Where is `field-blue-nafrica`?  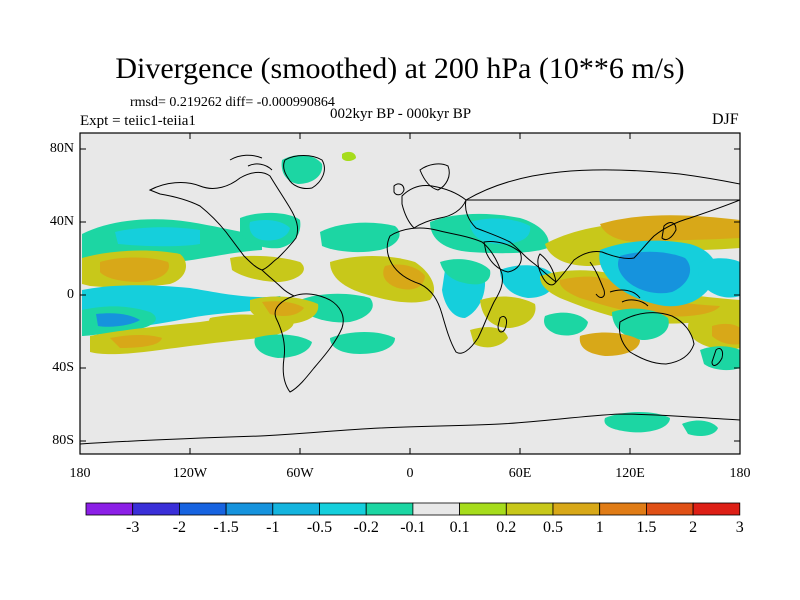 field-blue-nafrica is located at coordinates (500, 231).